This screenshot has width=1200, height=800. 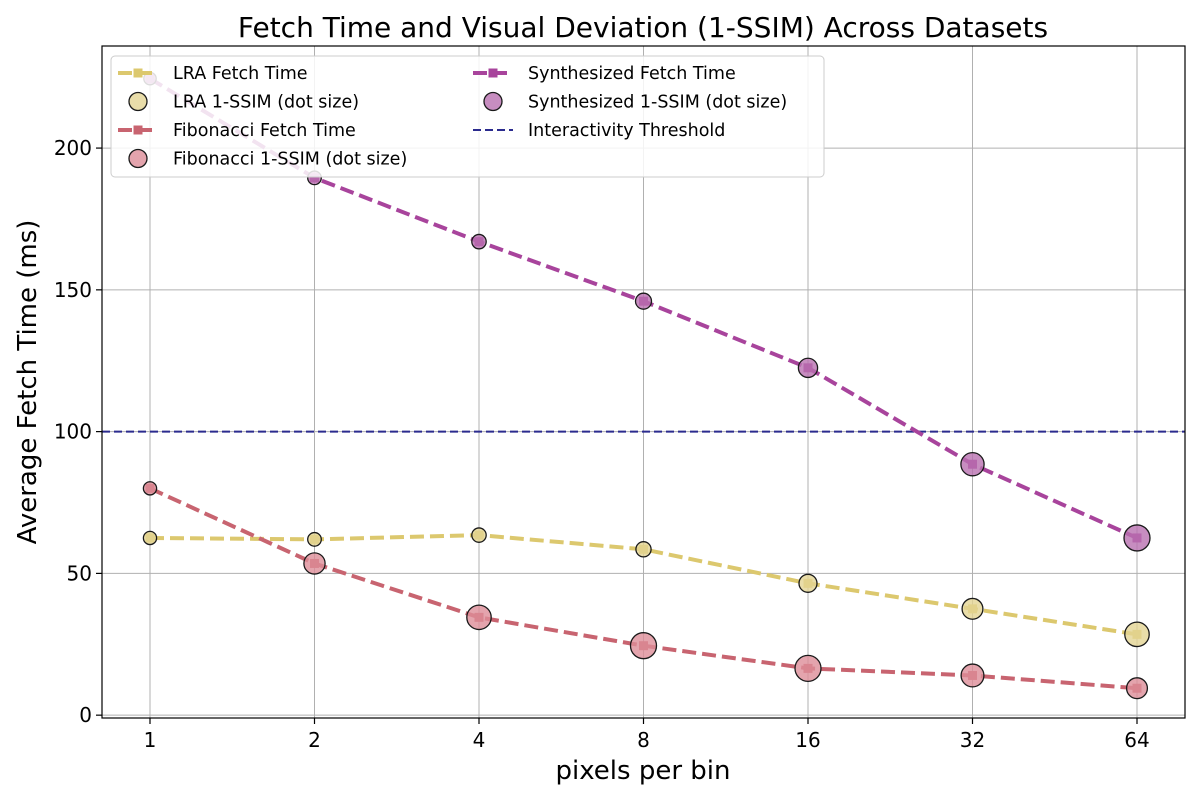 What do you see at coordinates (28, 382) in the screenshot?
I see `y-axis-label: Average Fetch Time (ms)` at bounding box center [28, 382].